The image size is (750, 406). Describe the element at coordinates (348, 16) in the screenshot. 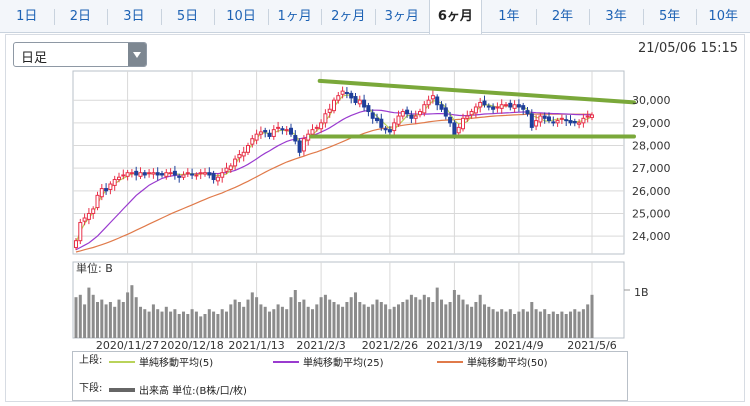

I see `tab-6: 2ヶ月` at that location.